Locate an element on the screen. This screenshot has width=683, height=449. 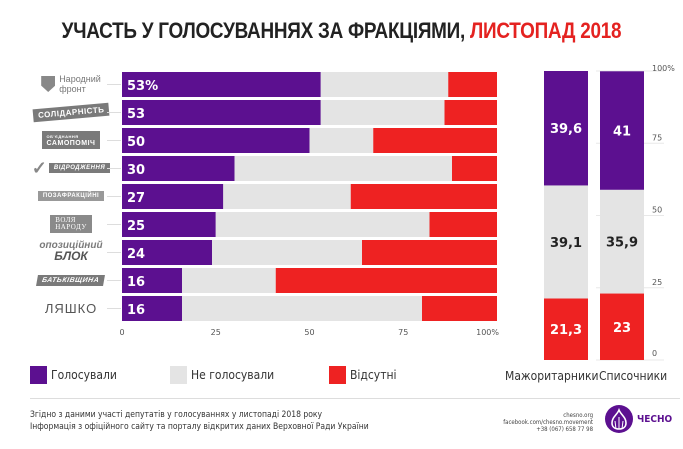
logo-text: ЛЯШКО is located at coordinates (71, 308).